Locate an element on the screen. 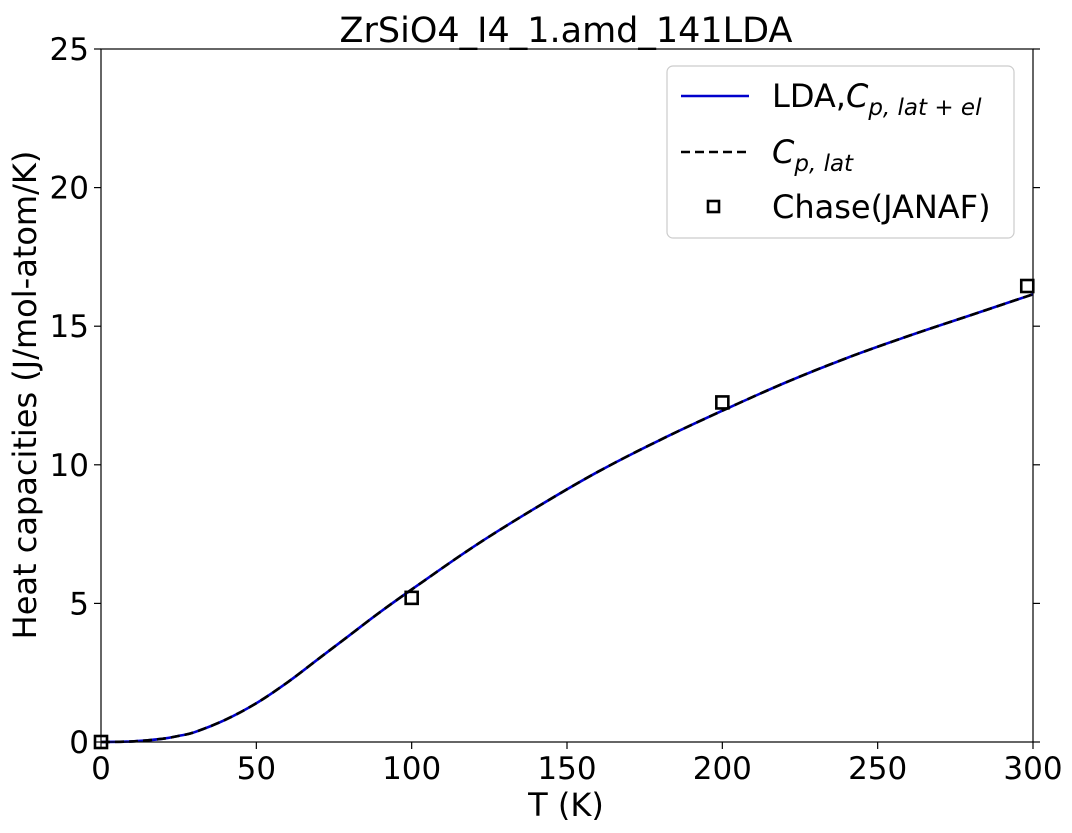 This screenshot has height=833, width=1072. x-tick-label: 250 is located at coordinates (877, 769).